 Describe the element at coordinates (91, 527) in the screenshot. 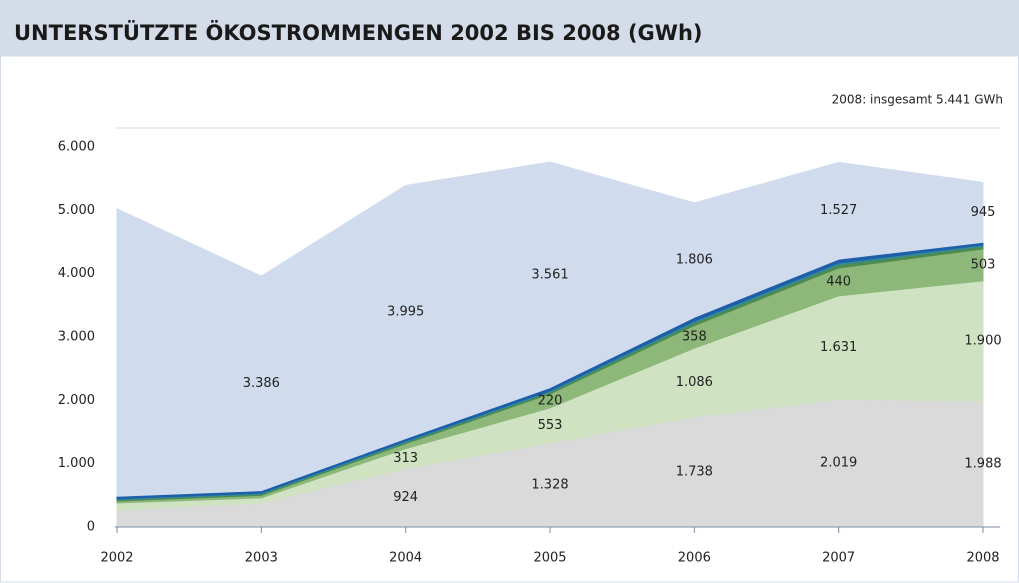

I see `y-tick-label: 0` at that location.